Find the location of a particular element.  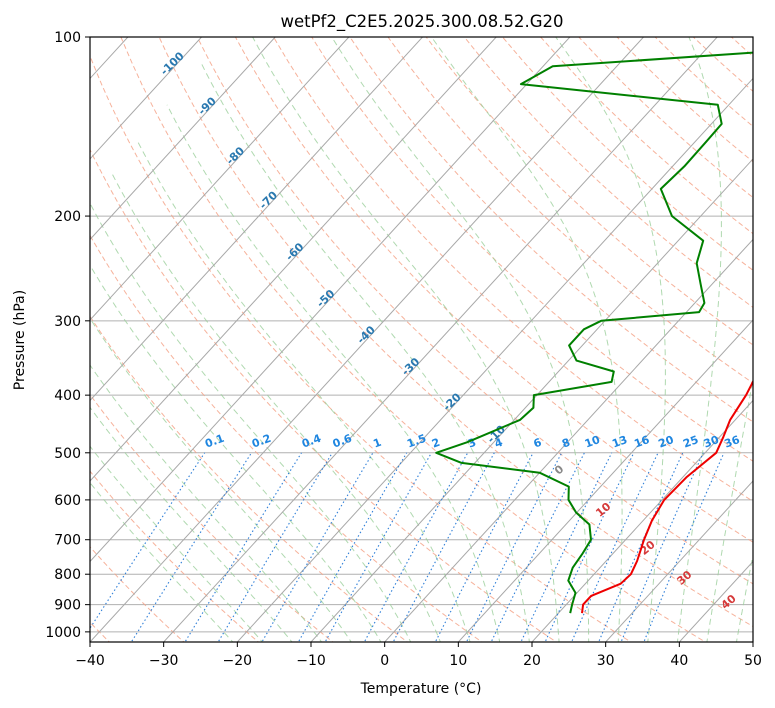

y-tick-label: 1000 is located at coordinates (63, 633).